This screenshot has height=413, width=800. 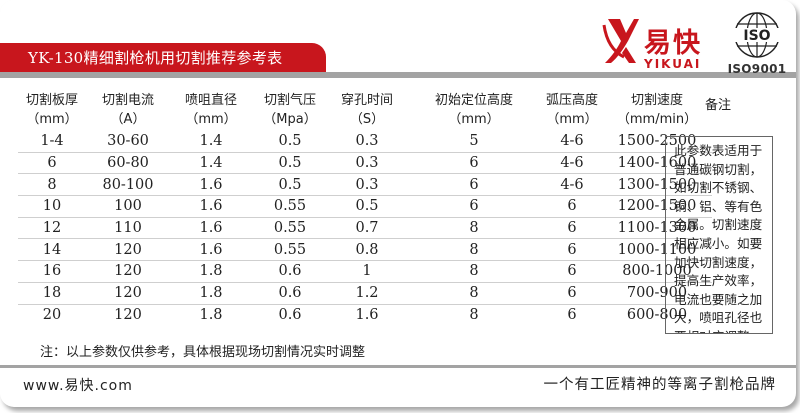 I want to click on column-header: 切割速度 （mm/min）, so click(x=657, y=111).